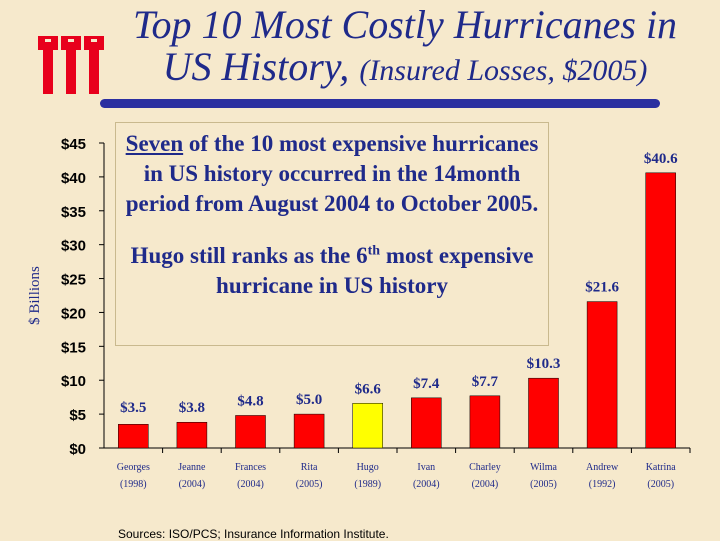 Image resolution: width=720 pixels, height=541 pixels. Describe the element at coordinates (661, 159) in the screenshot. I see `data-label: $40.6` at that location.